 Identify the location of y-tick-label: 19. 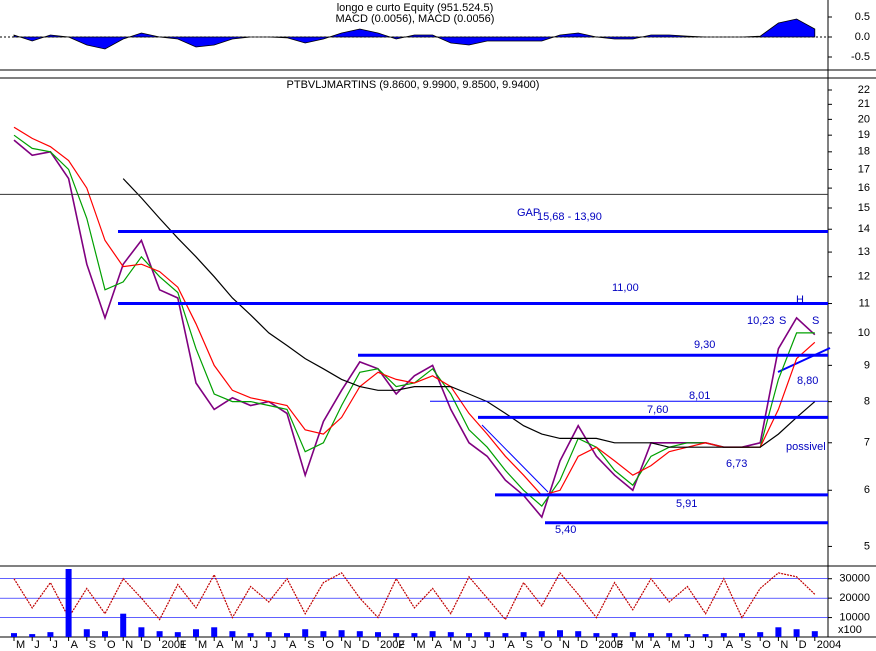
(864, 135).